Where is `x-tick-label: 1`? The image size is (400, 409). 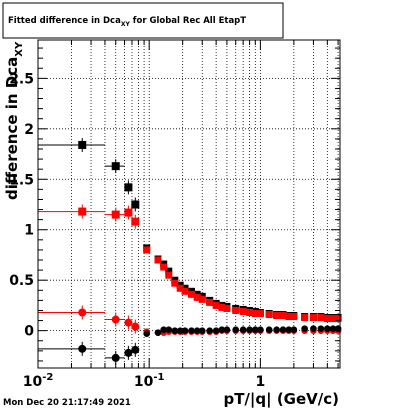
x-tick-label: 1 is located at coordinates (261, 382).